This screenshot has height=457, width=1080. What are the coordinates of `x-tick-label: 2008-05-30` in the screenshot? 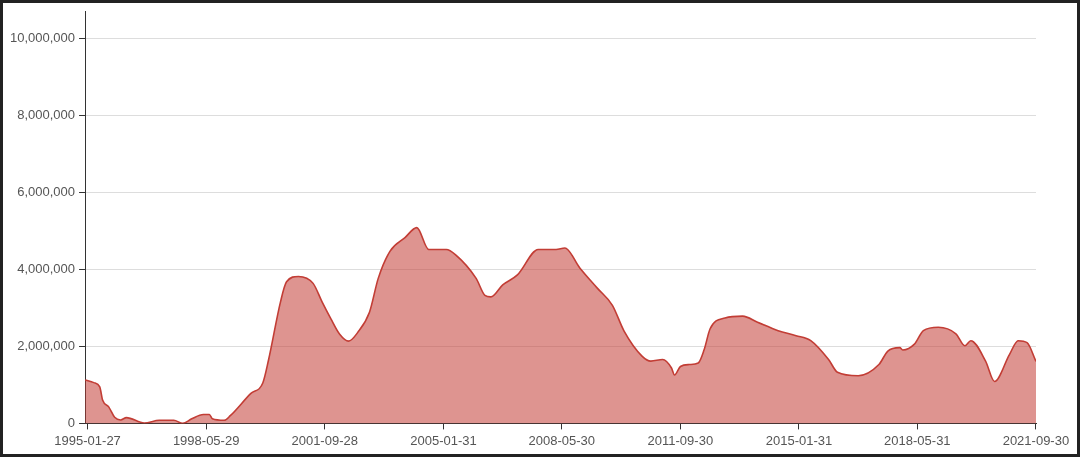 It's located at (562, 440).